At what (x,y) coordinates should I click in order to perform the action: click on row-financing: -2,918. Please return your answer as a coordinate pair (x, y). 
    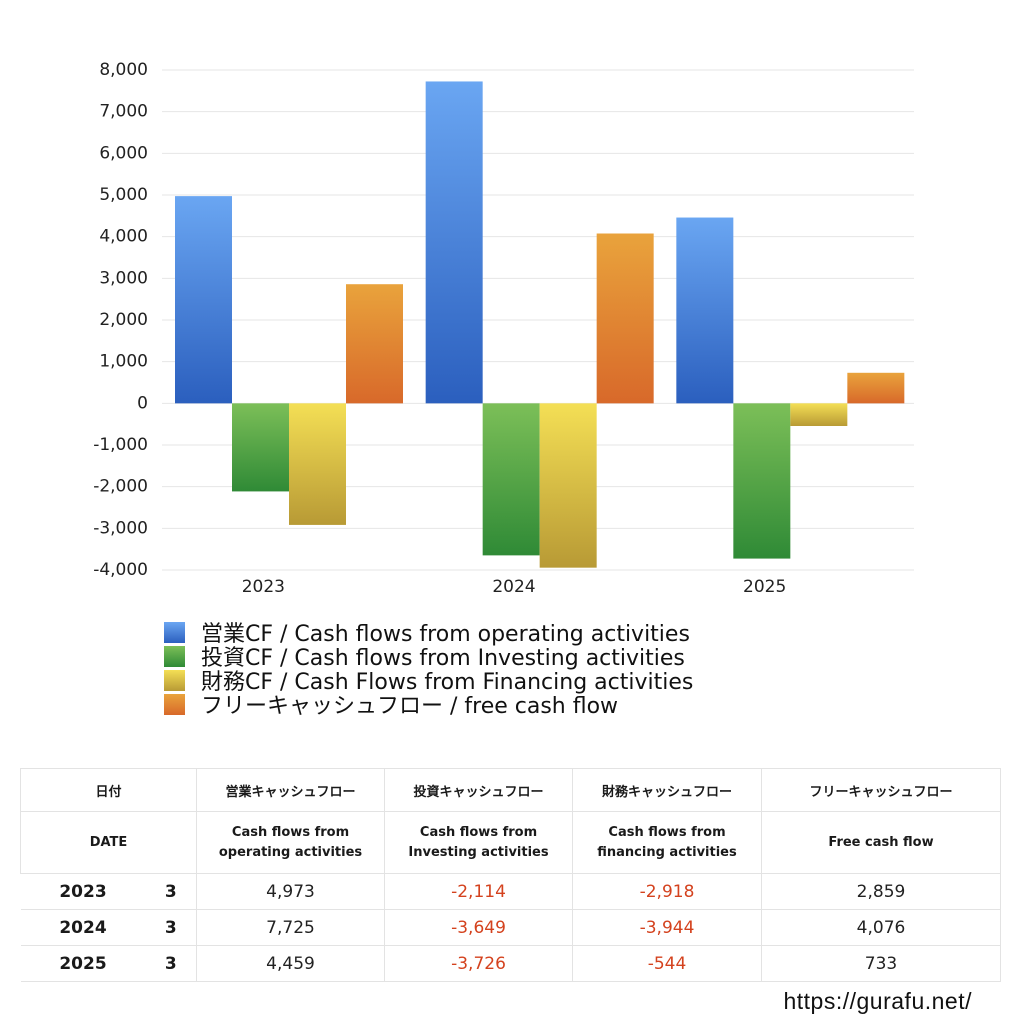
    Looking at the image, I should click on (667, 891).